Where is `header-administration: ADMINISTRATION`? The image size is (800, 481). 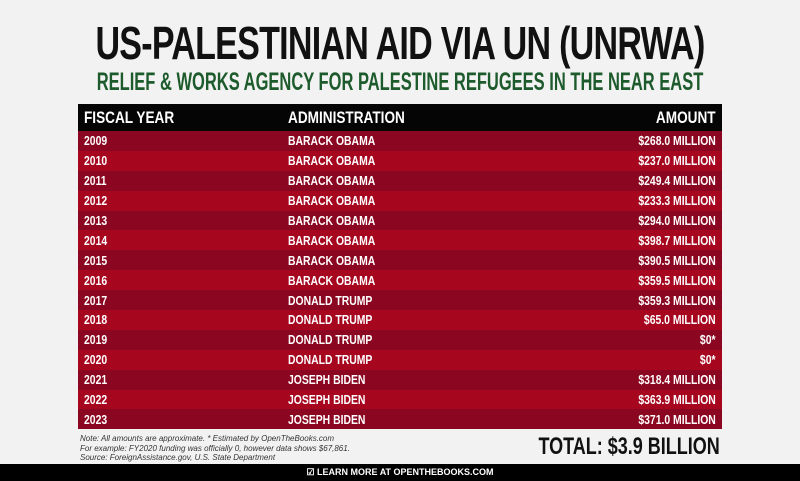
header-administration: ADMINISTRATION is located at coordinates (346, 117).